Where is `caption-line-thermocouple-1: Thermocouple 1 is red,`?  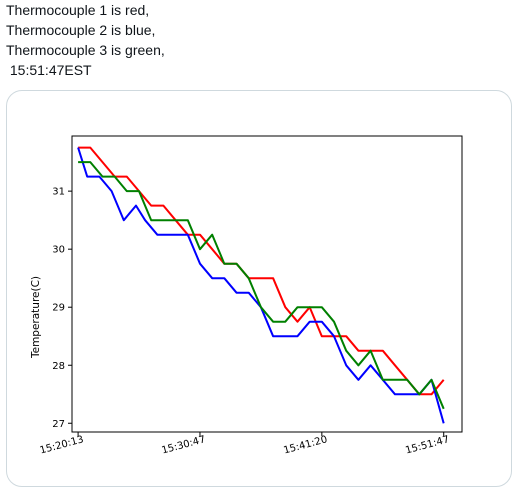 caption-line-thermocouple-1: Thermocouple 1 is red, is located at coordinates (78, 10).